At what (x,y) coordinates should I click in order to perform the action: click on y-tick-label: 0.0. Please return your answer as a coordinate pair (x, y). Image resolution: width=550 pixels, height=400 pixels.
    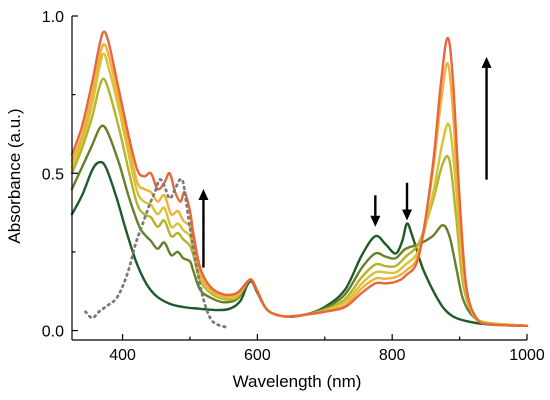
    Looking at the image, I should click on (53, 332).